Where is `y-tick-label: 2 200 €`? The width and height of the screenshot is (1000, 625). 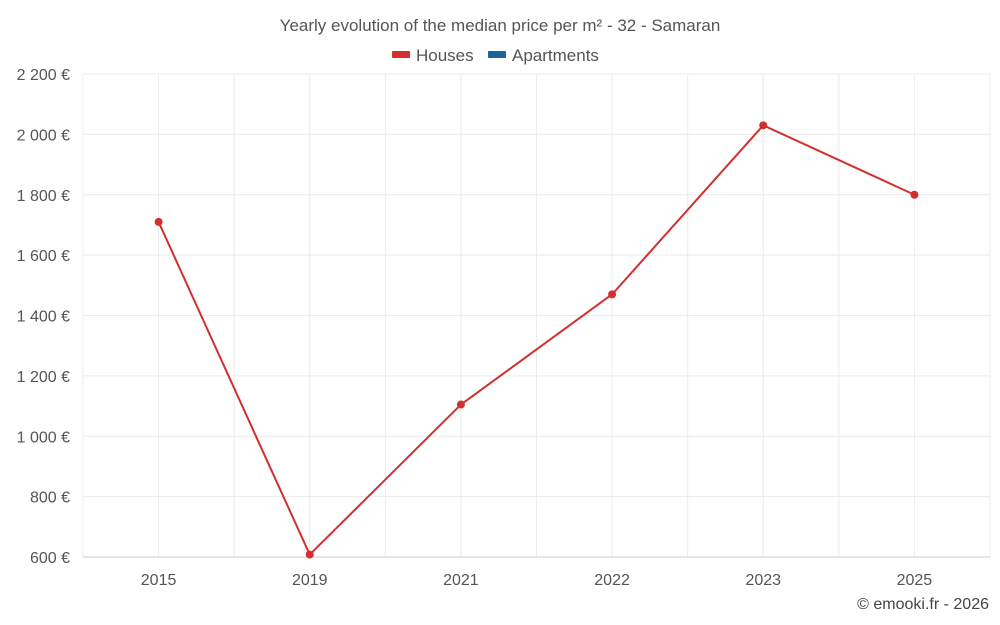 y-tick-label: 2 200 € is located at coordinates (43, 75).